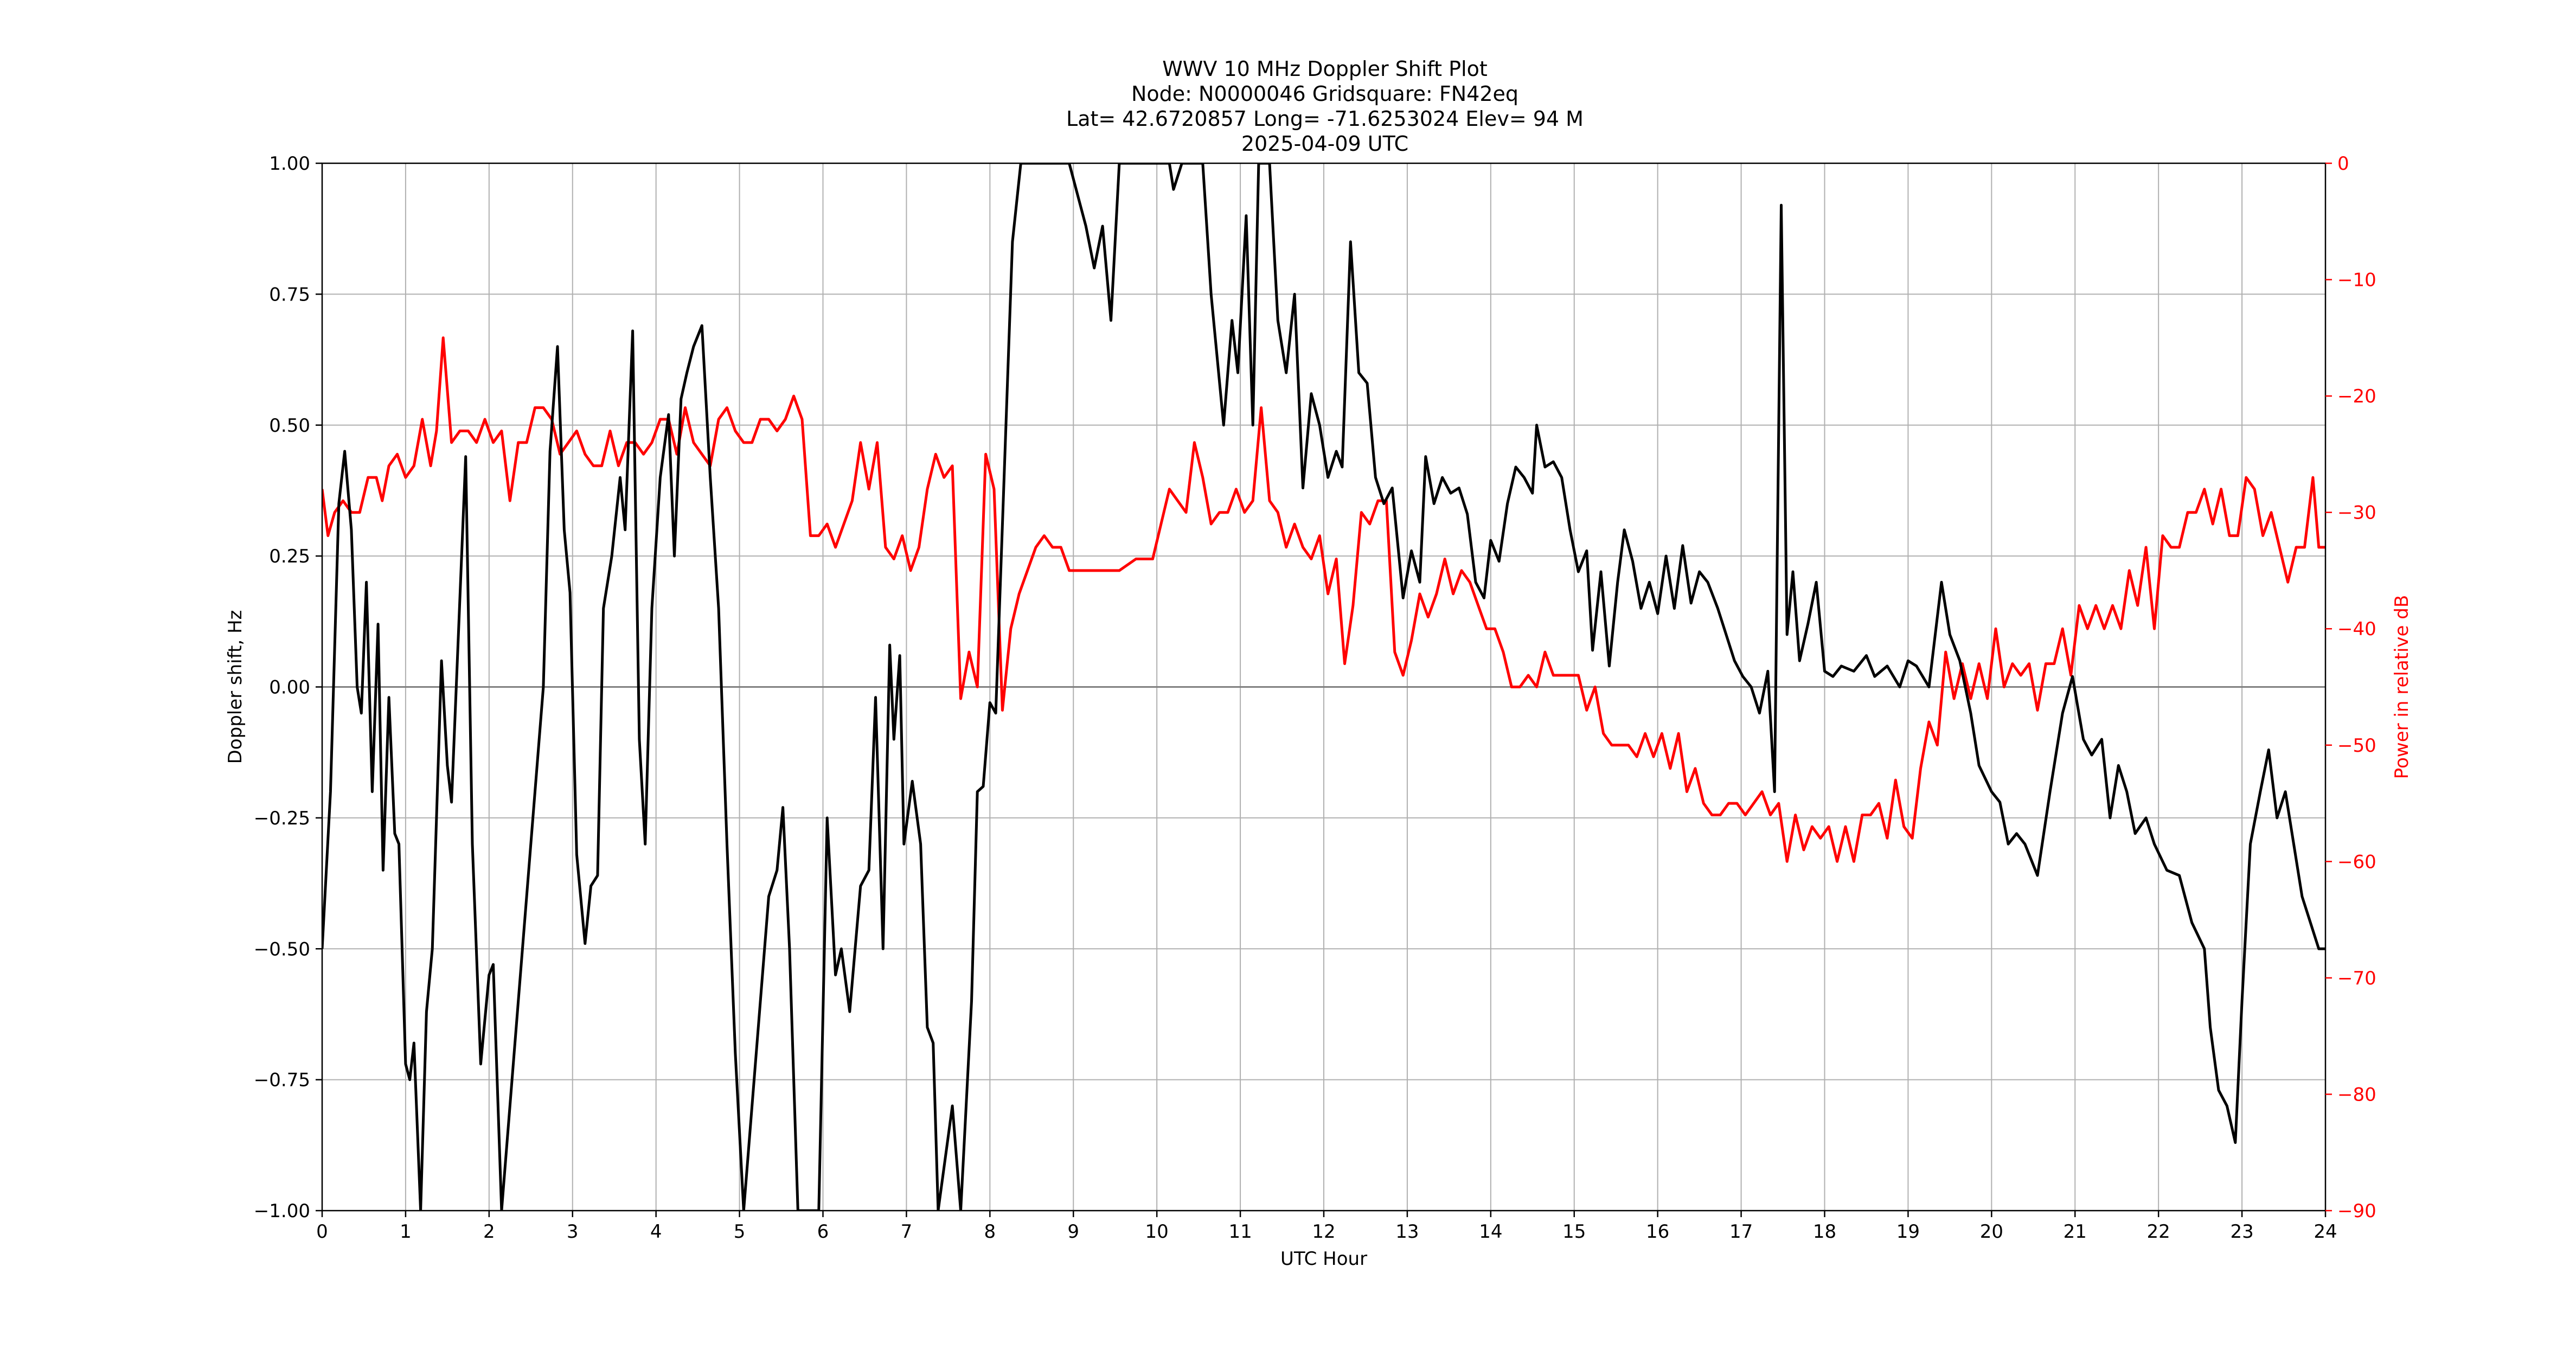 This screenshot has width=2576, height=1356. I want to click on x-tick-label: 10, so click(1157, 1232).